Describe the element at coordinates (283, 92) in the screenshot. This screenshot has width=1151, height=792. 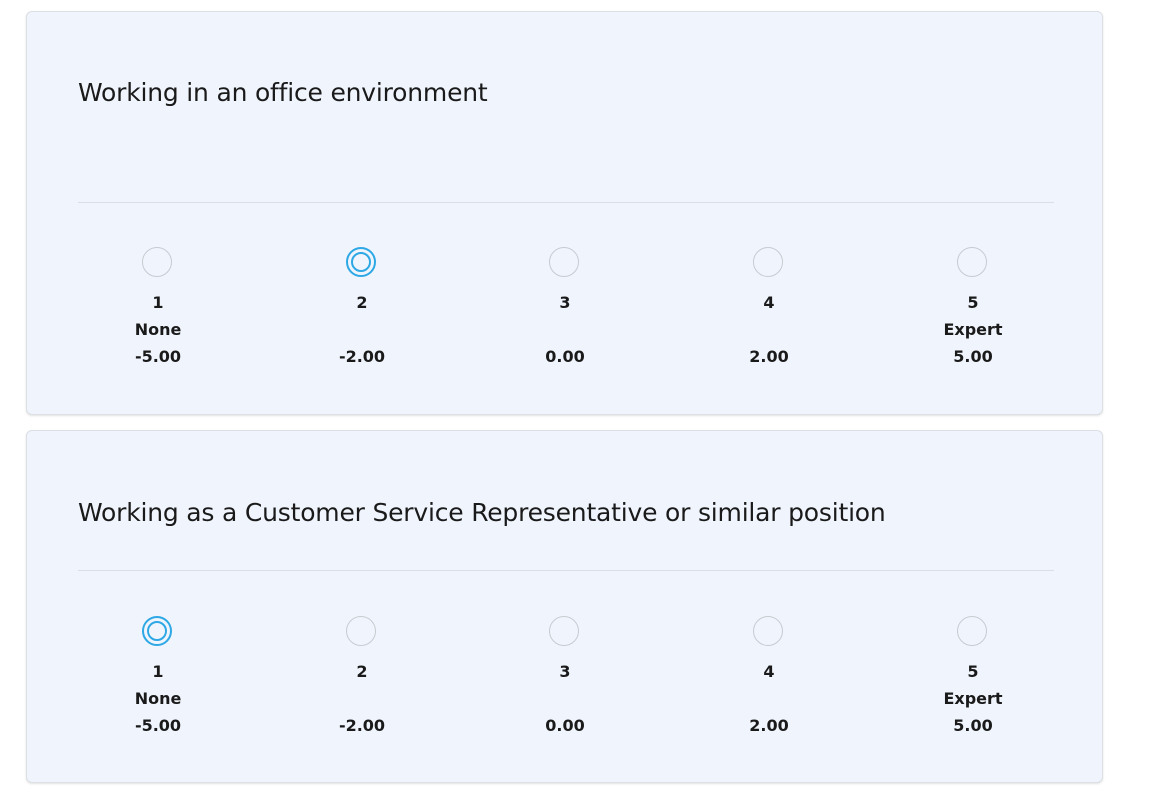
I see `question-title: Working in an office environment` at that location.